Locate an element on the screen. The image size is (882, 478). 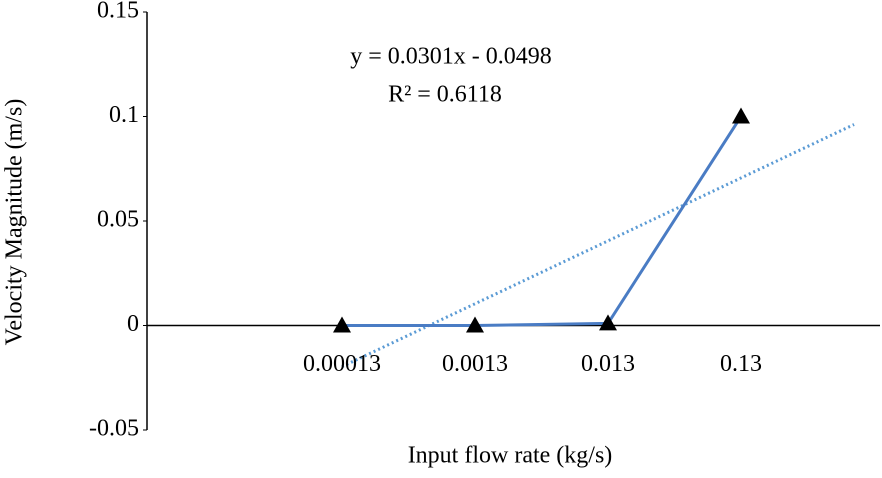
y-tick-label: -0.05 is located at coordinates (114, 429).